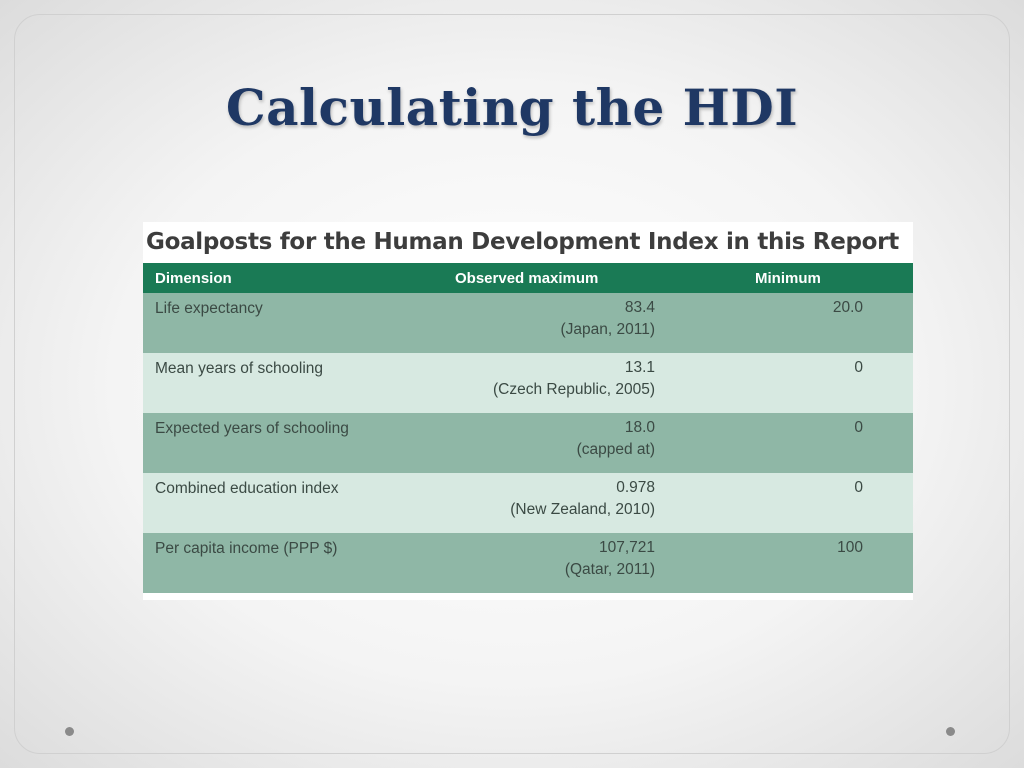 The image size is (1024, 768). What do you see at coordinates (788, 278) in the screenshot?
I see `header-minimum: Minimum` at bounding box center [788, 278].